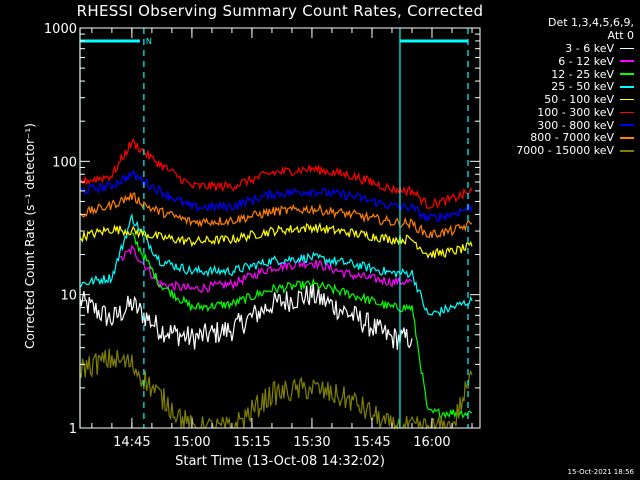 The image size is (640, 480). Describe the element at coordinates (149, 41) in the screenshot. I see `top-annotation: N` at that location.